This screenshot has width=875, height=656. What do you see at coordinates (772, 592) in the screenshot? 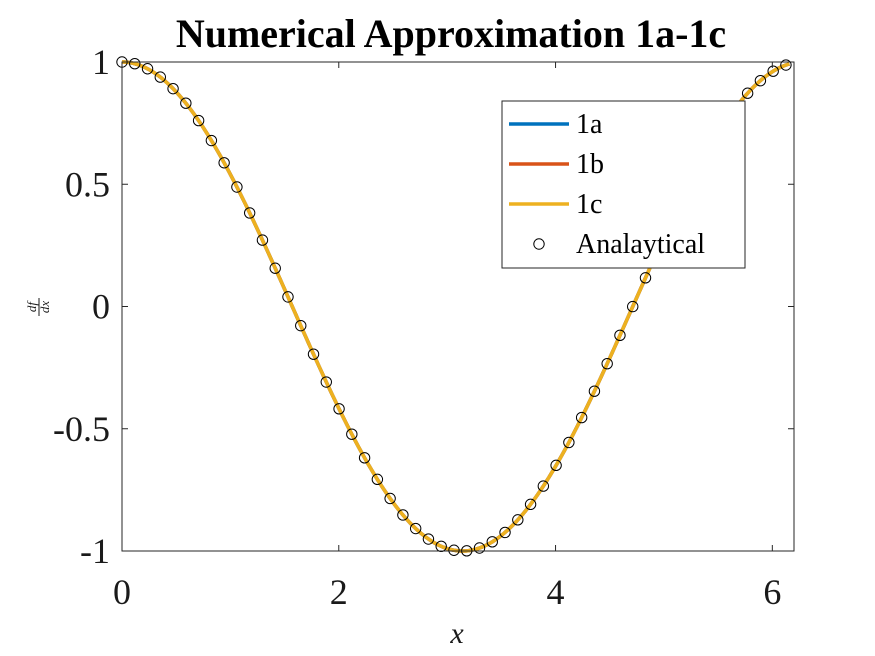
I see `x-tick-label: 6` at bounding box center [772, 592].